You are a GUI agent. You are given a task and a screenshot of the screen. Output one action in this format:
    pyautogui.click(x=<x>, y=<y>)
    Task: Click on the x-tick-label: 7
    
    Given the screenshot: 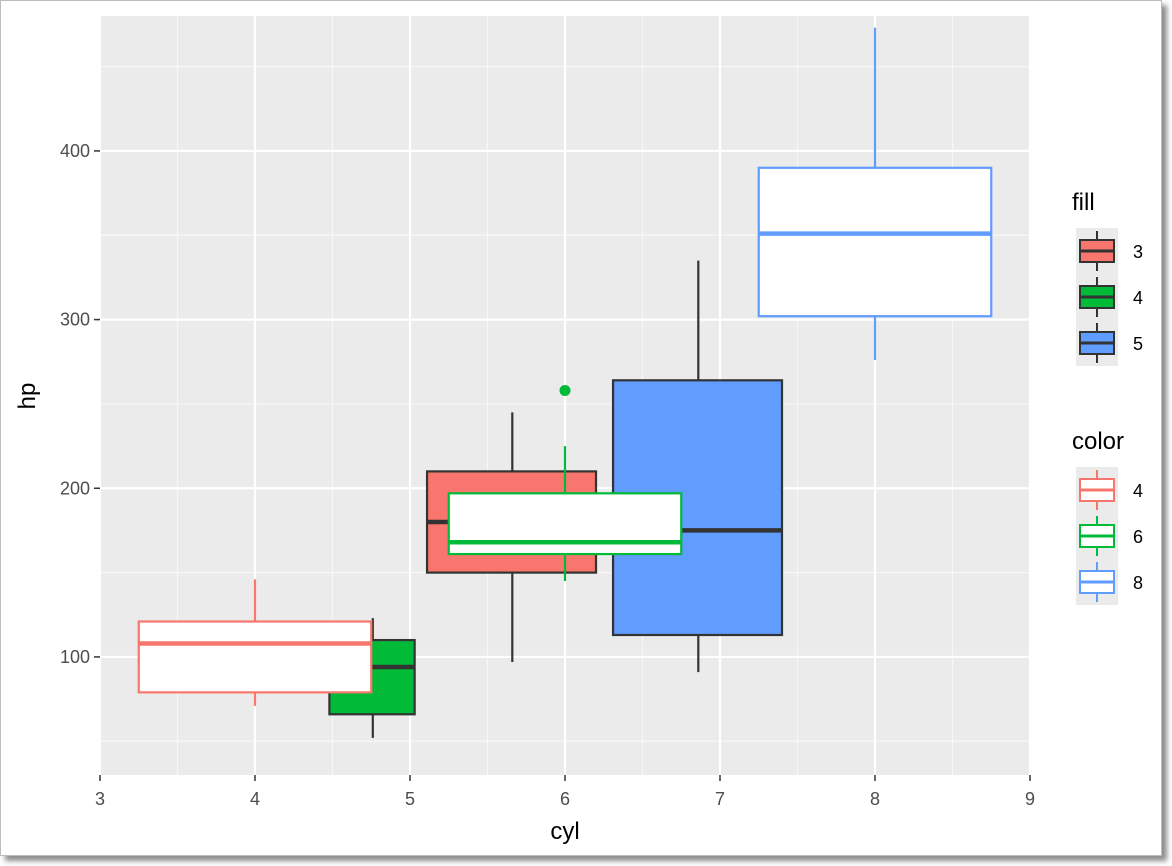 What is the action you would take?
    pyautogui.click(x=720, y=799)
    